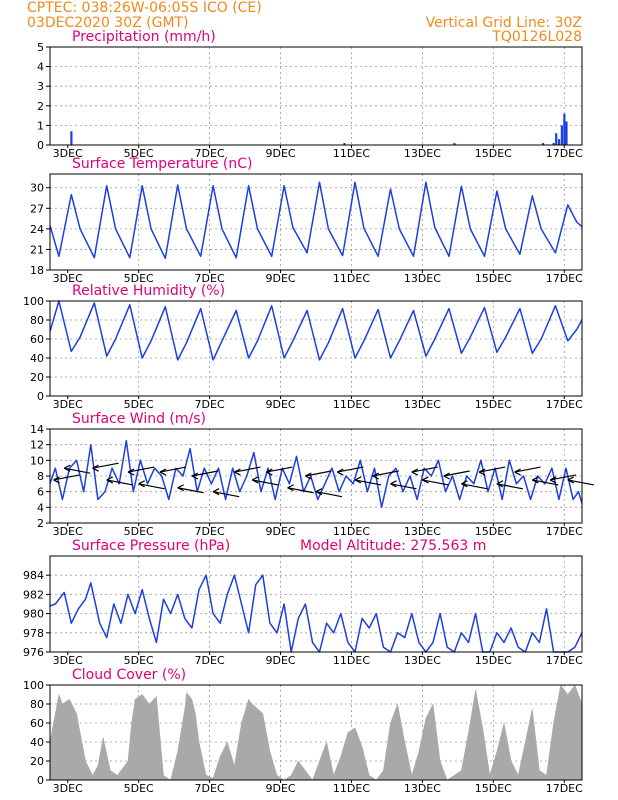  Describe the element at coordinates (37, 188) in the screenshot. I see `y-tick-label: 30` at that location.